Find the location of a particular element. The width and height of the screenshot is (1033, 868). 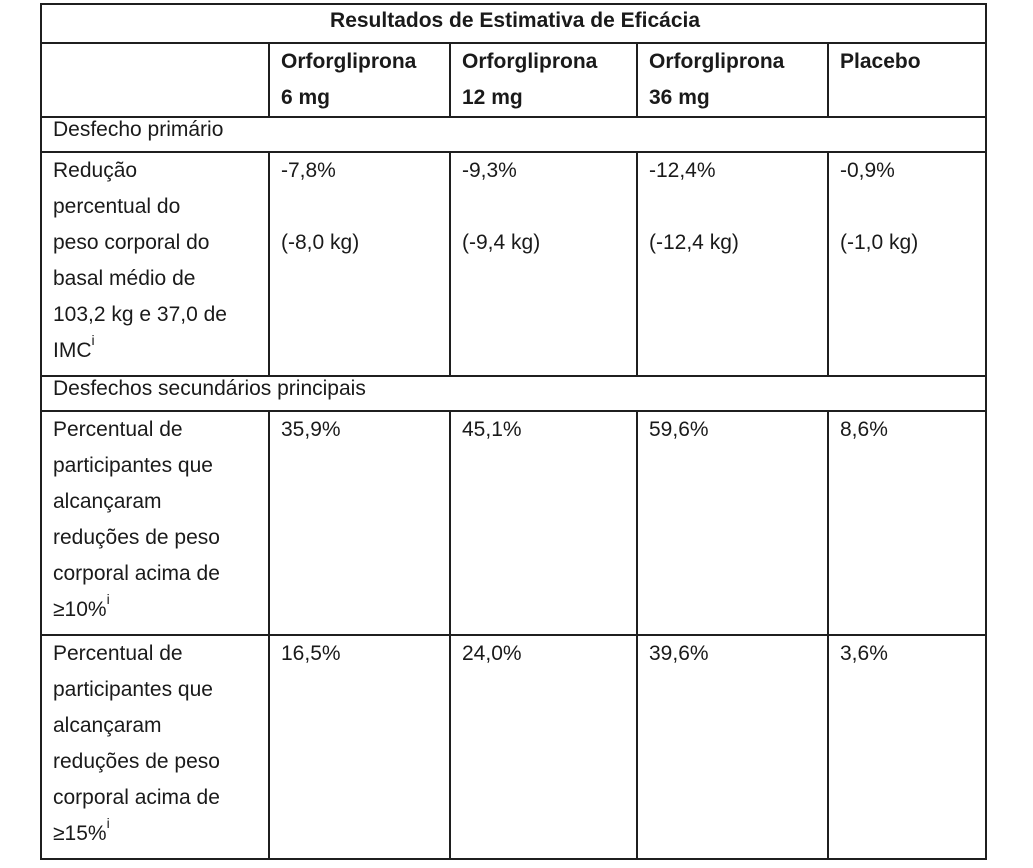

row-label-line: peso corporal do is located at coordinates (131, 242).